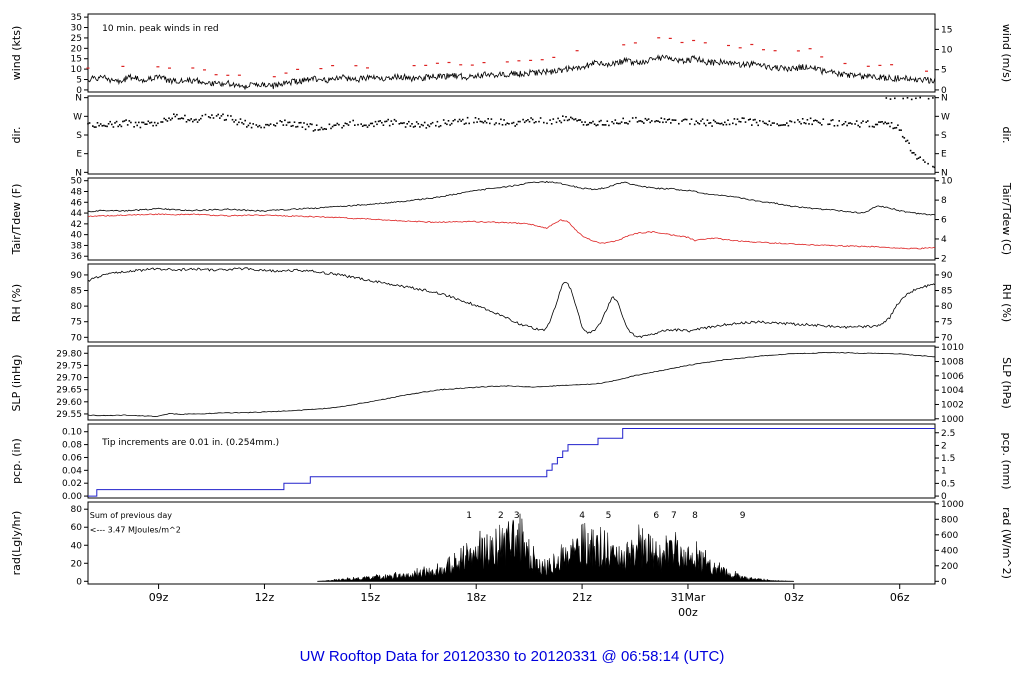  I want to click on axis-title-right: RH (%), so click(1006, 303).